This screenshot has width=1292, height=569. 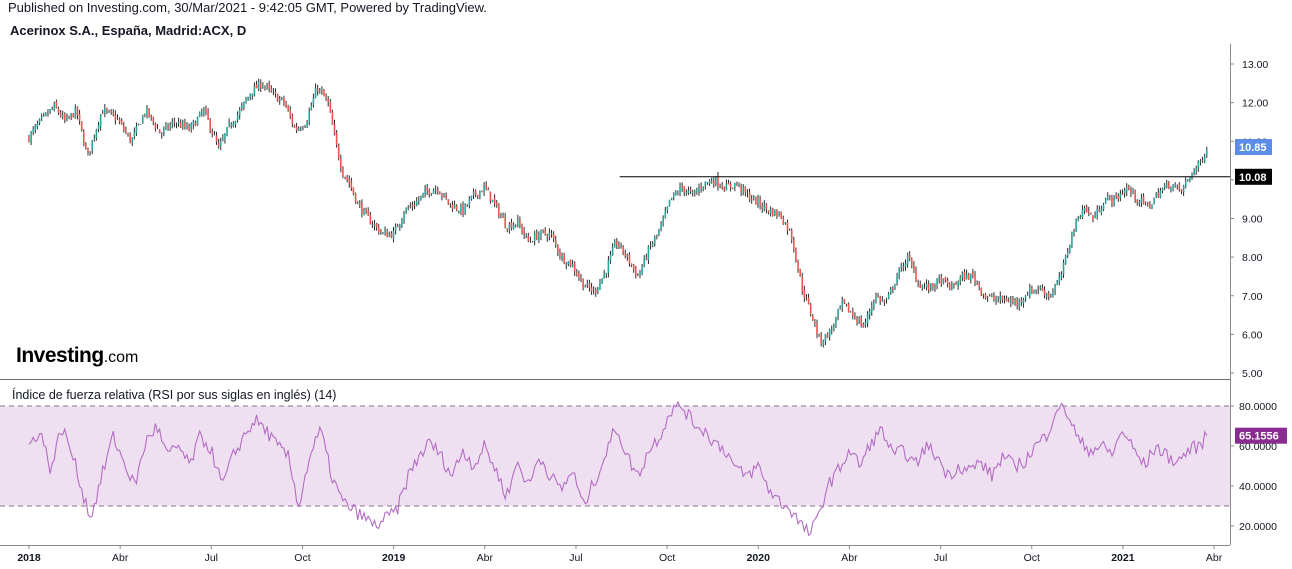 What do you see at coordinates (759, 558) in the screenshot?
I see `time-axis-label: 2020` at bounding box center [759, 558].